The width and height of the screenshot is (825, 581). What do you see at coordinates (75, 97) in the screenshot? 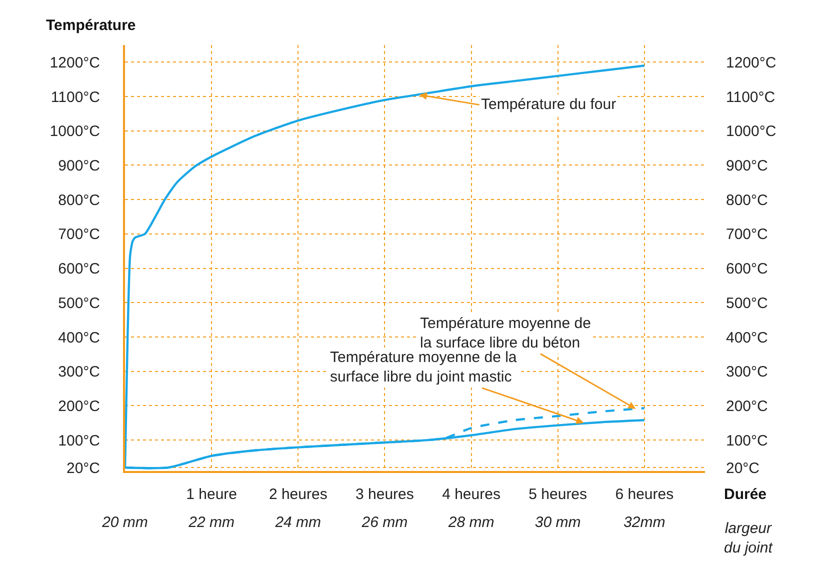
I see `y-tick-label: 1100°C` at bounding box center [75, 97].